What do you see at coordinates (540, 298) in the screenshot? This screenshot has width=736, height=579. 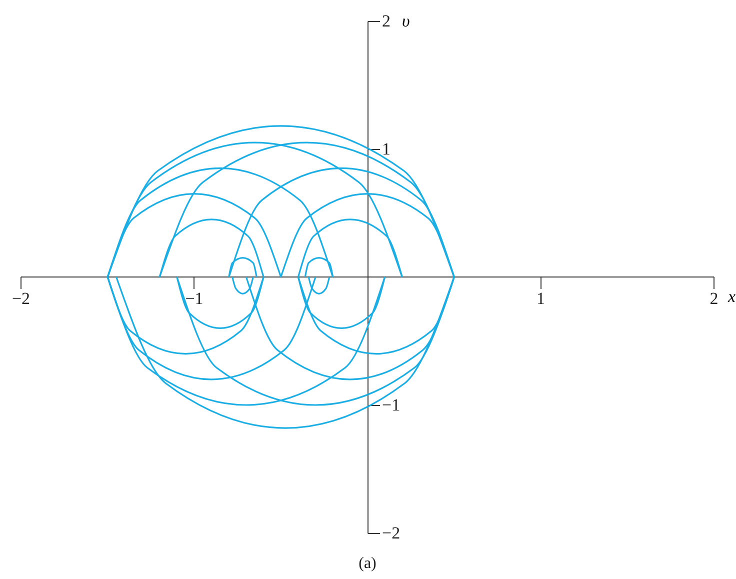 I see `x-tick-label: 1` at bounding box center [540, 298].